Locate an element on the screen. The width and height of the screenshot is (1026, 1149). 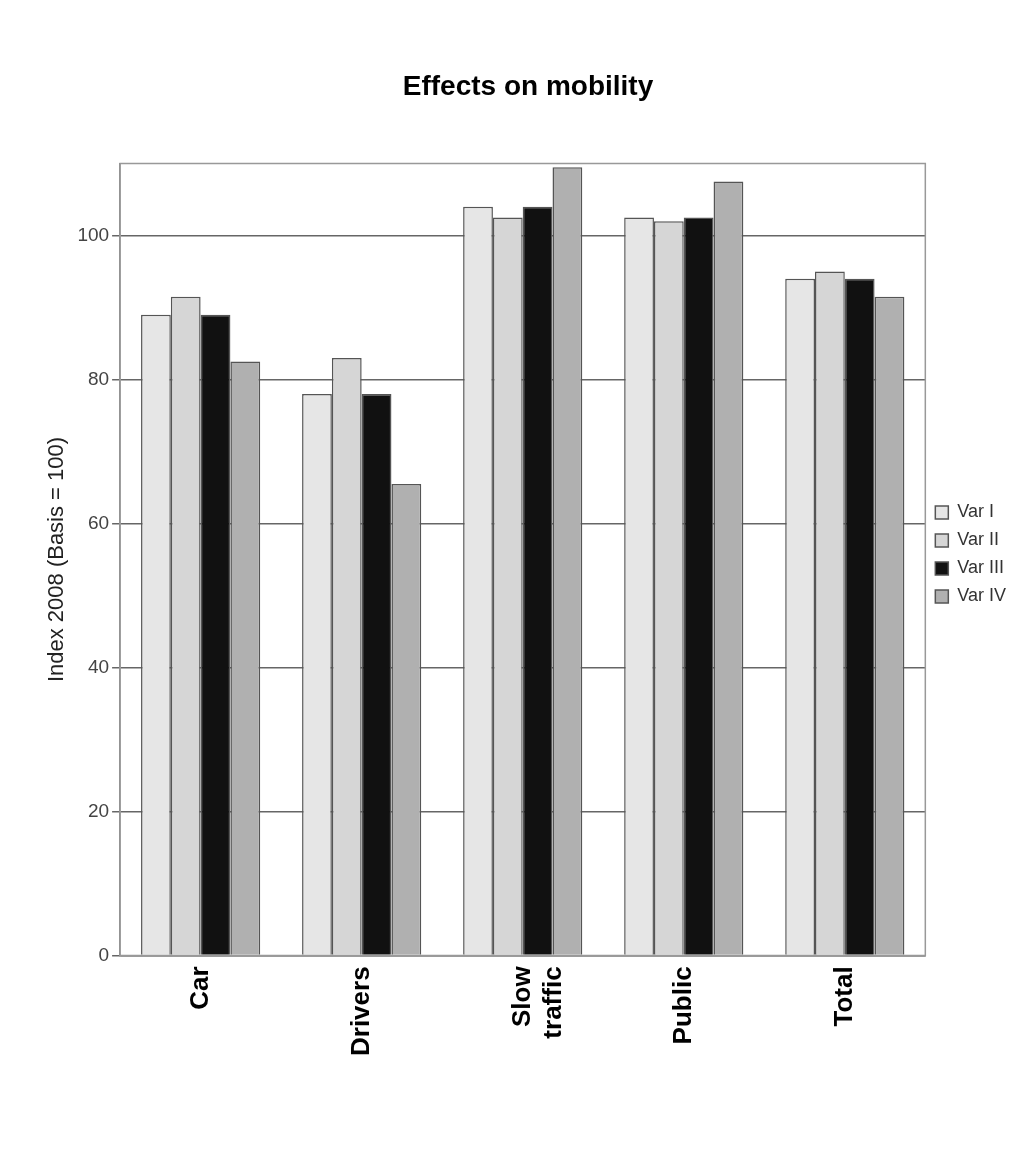
y-tick-label: 80 is located at coordinates (98, 378).